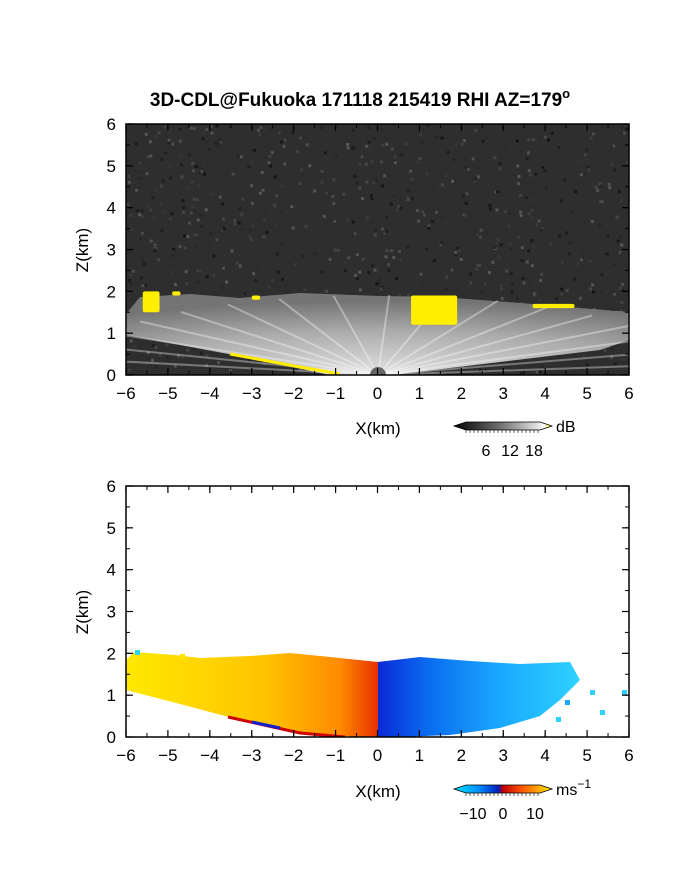 The width and height of the screenshot is (680, 885). I want to click on snr-colorbar-unit: dB, so click(566, 427).